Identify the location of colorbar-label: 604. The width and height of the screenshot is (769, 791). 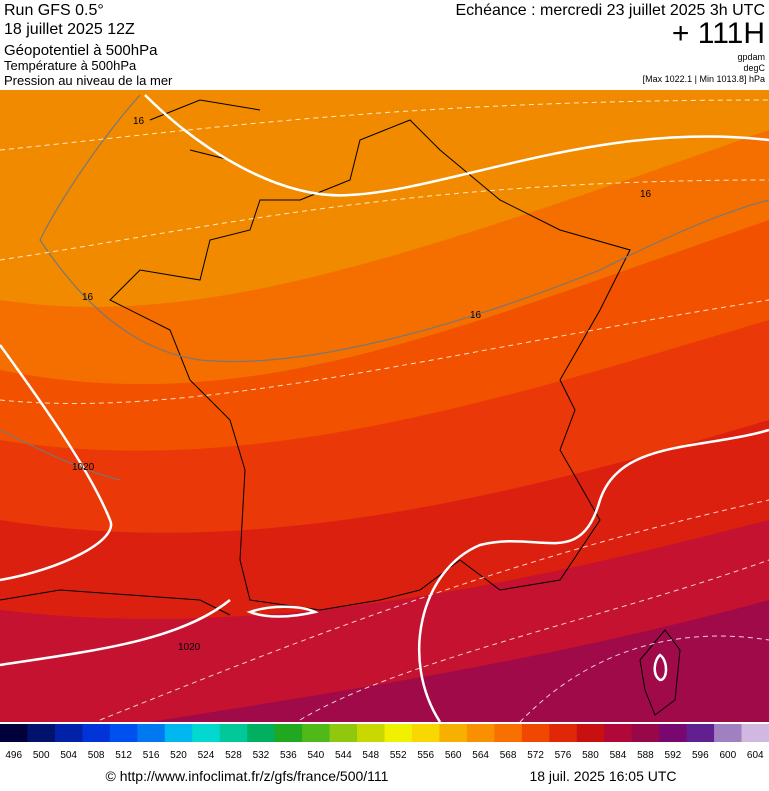
(755, 755).